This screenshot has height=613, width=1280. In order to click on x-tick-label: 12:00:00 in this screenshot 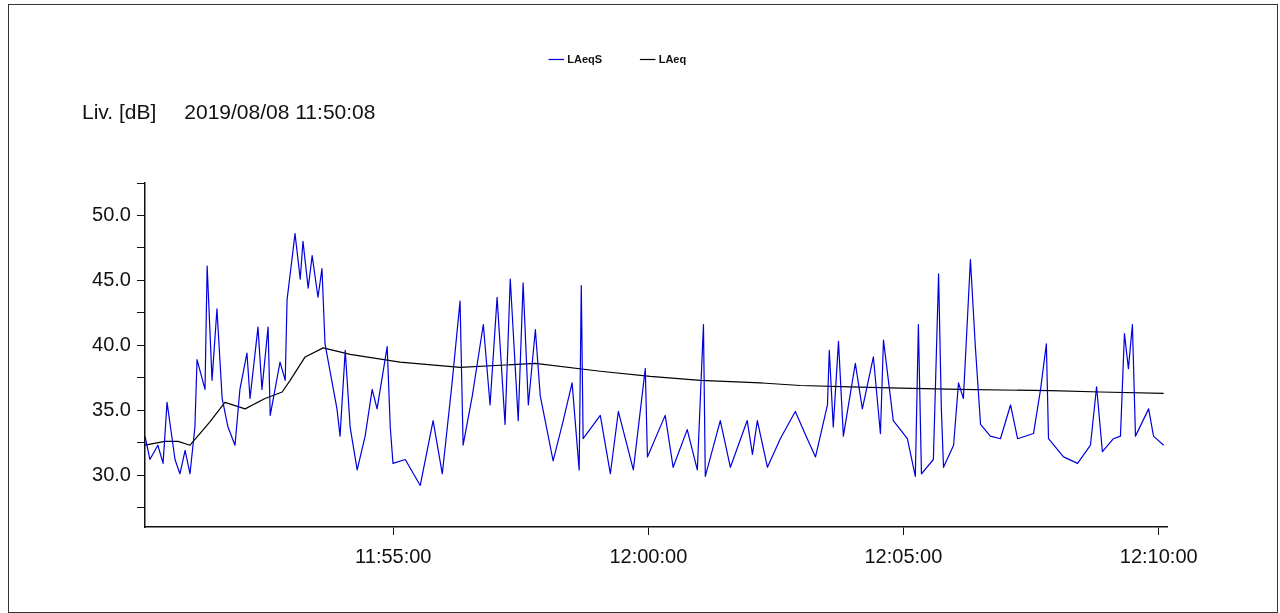, I will do `click(648, 555)`.